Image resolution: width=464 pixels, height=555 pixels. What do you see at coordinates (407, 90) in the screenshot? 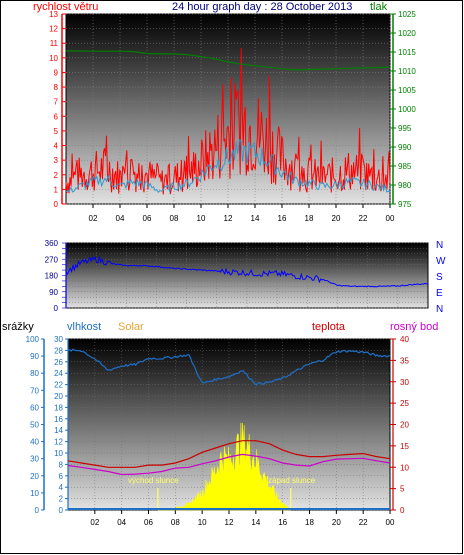
I see `pressure-tick-label: 1005` at bounding box center [407, 90].